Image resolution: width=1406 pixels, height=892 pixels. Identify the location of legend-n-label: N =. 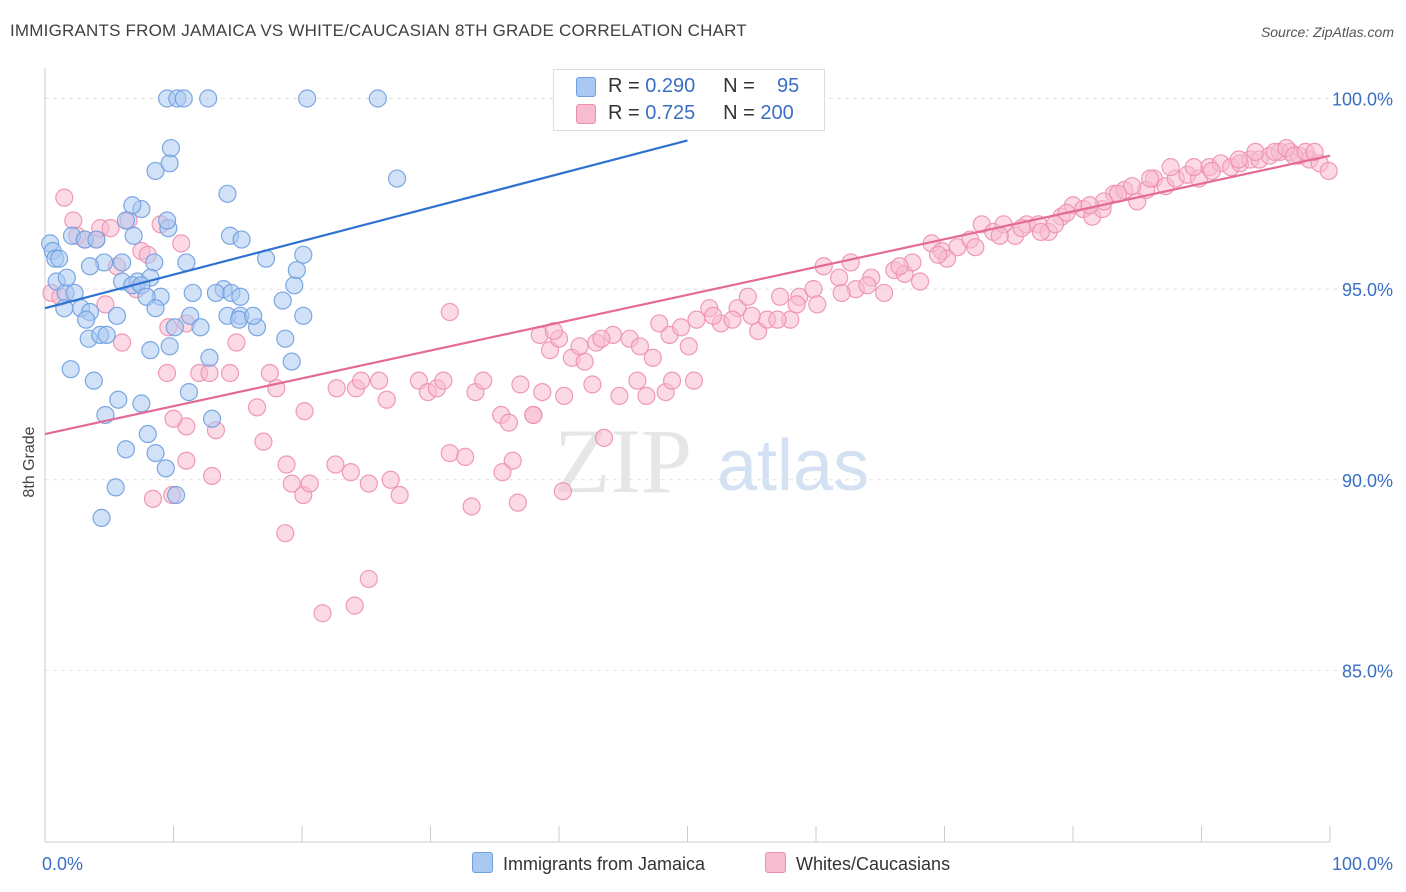
(739, 86).